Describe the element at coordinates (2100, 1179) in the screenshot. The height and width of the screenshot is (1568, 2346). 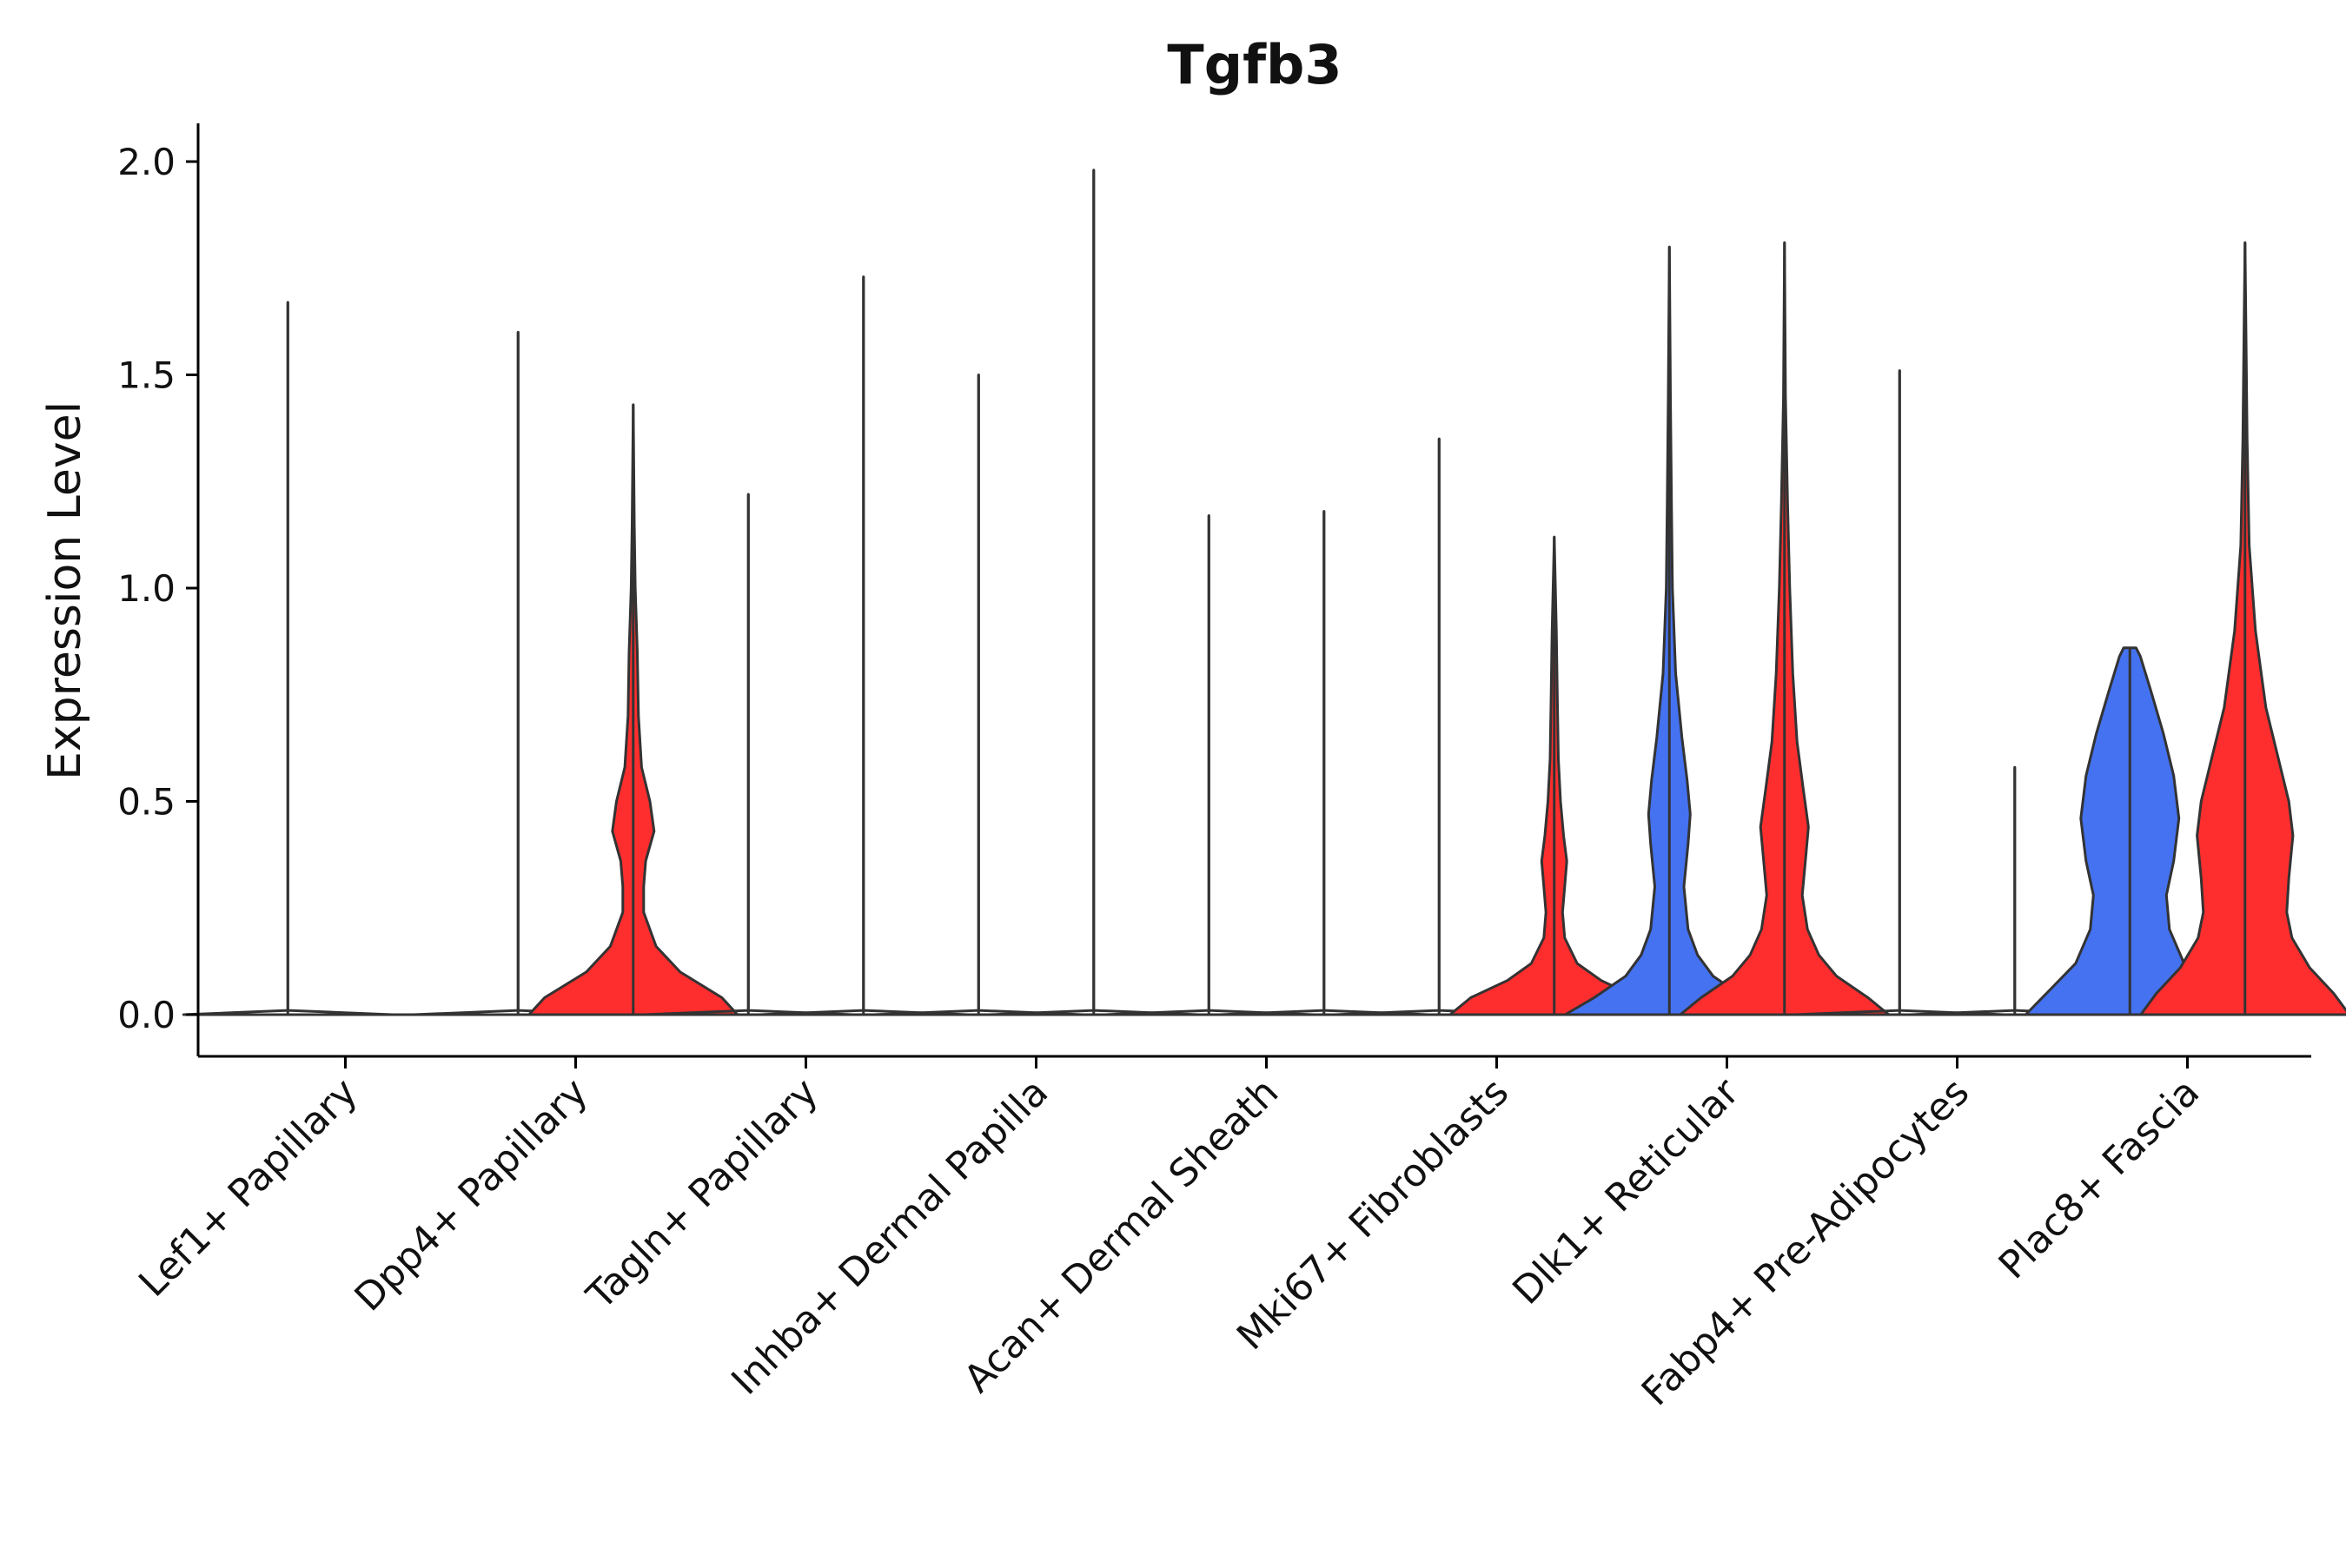
I see `x-tick-label: Plac8+ Fascia` at that location.